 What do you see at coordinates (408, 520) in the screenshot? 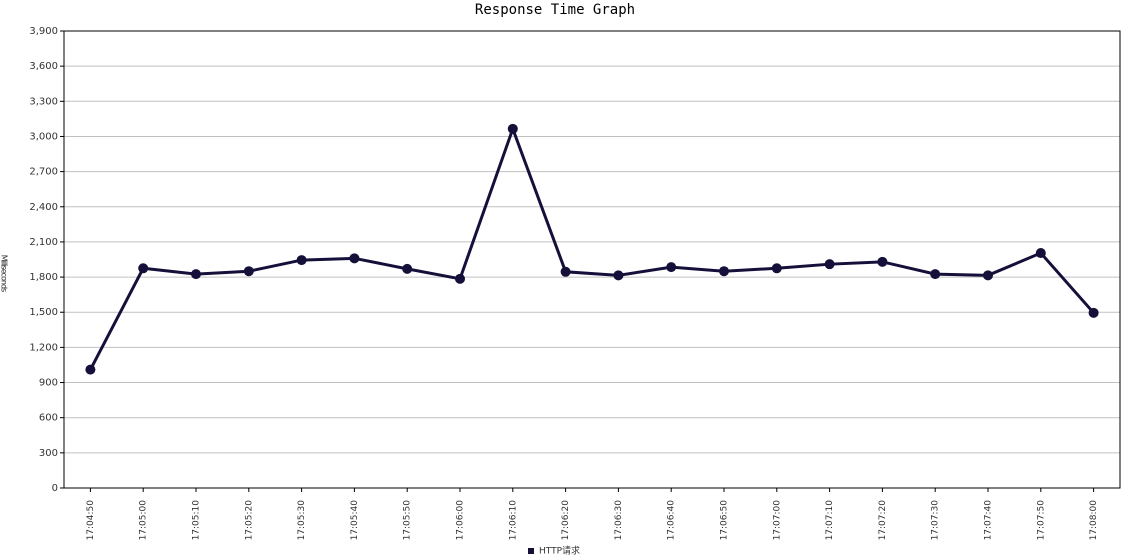
I see `x-tick-label: 17:05:50` at bounding box center [408, 520].